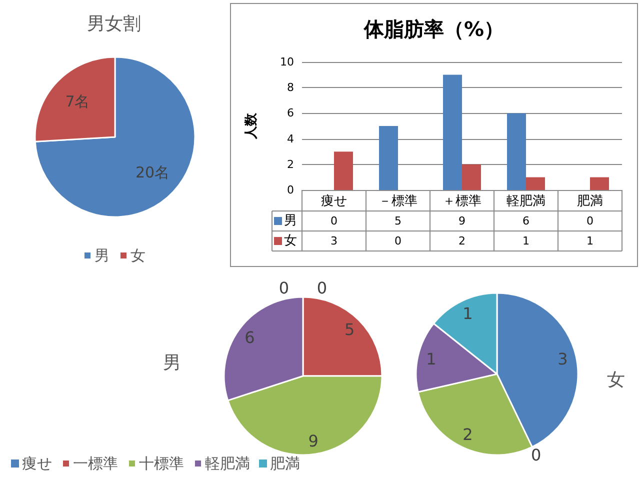 The width and height of the screenshot is (640, 480). I want to click on y-tick-label: 6, so click(290, 113).